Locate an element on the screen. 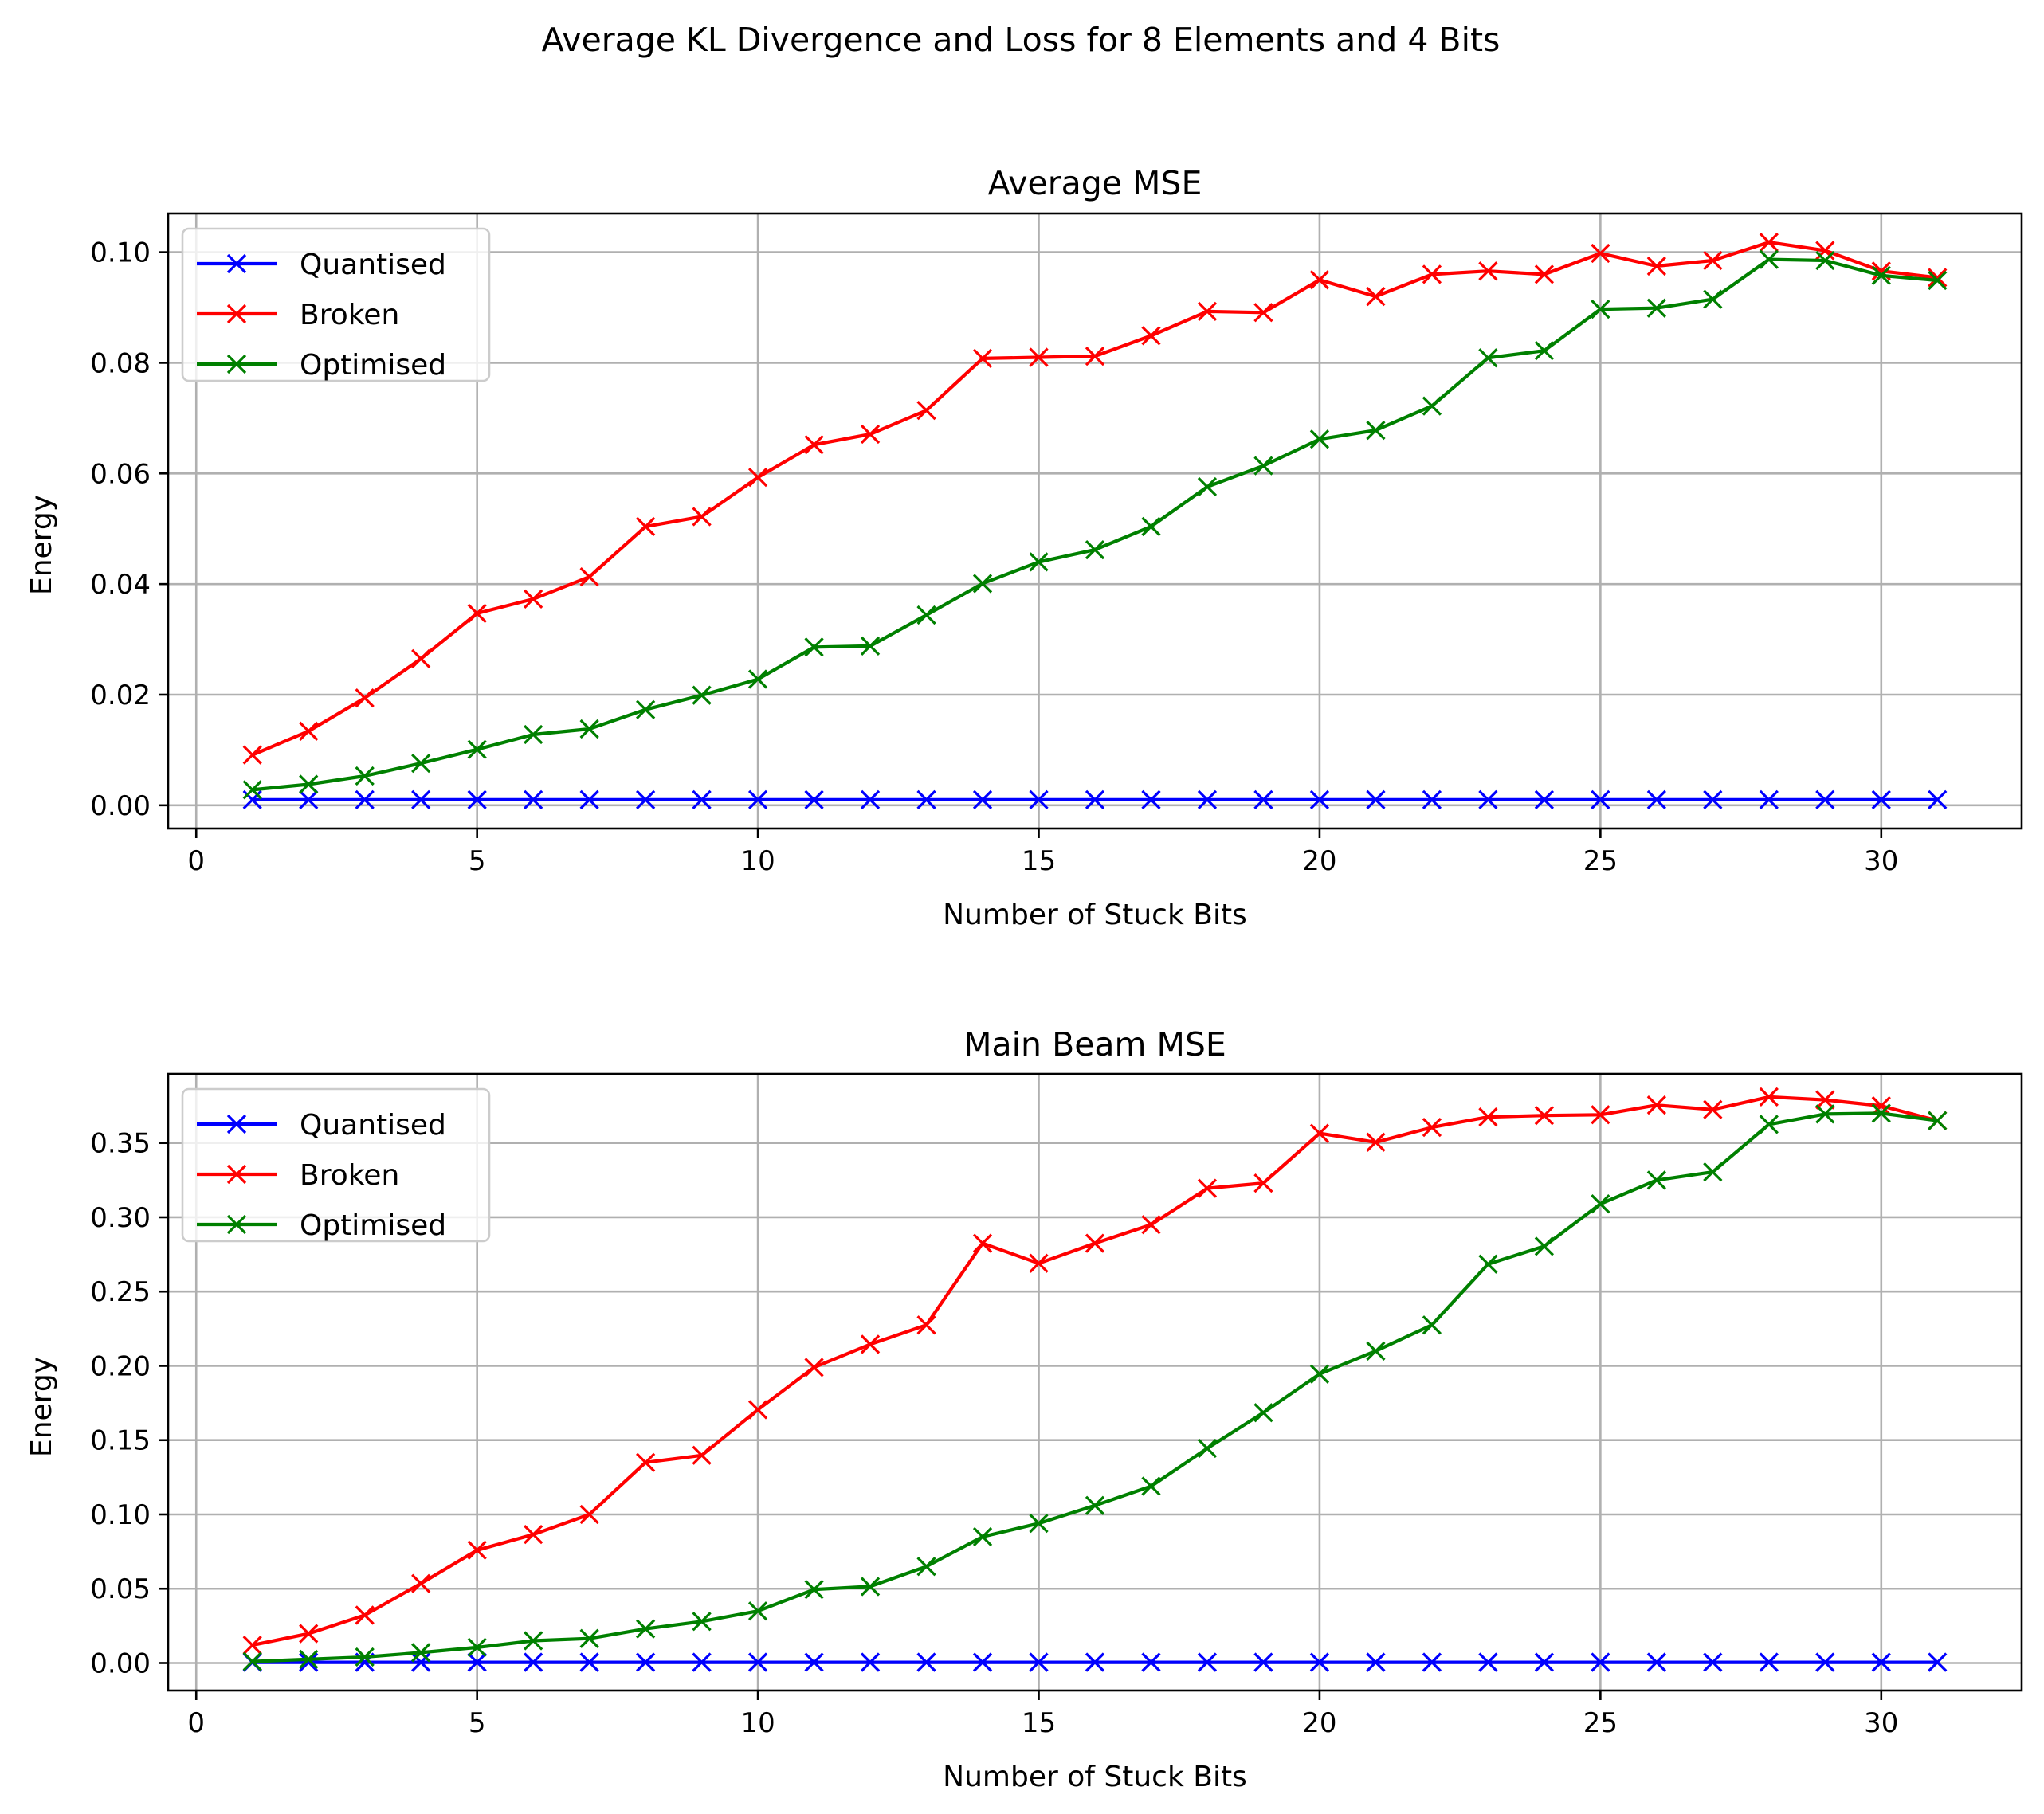 The image size is (2044, 1814). average-mse-xlabel: Number of Stuck Bits is located at coordinates (1095, 915).